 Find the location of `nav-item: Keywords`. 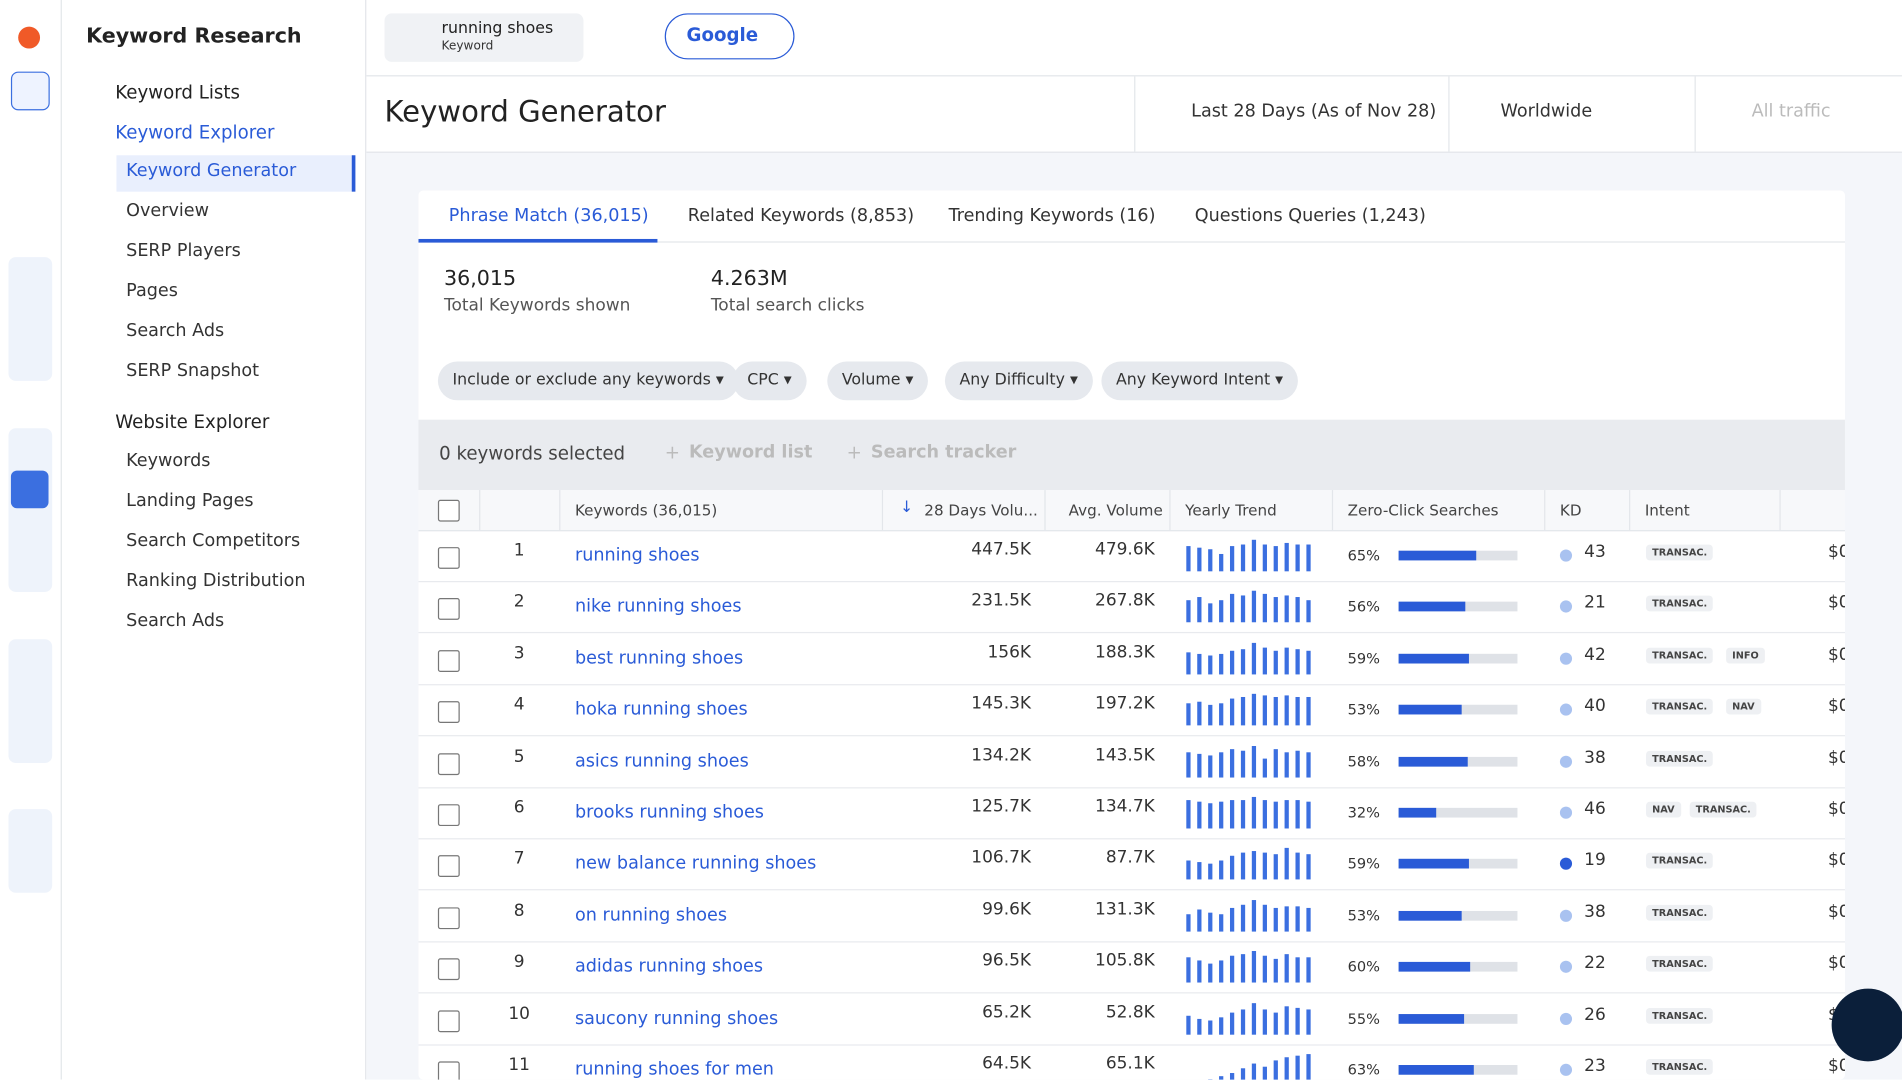

nav-item: Keywords is located at coordinates (168, 461).